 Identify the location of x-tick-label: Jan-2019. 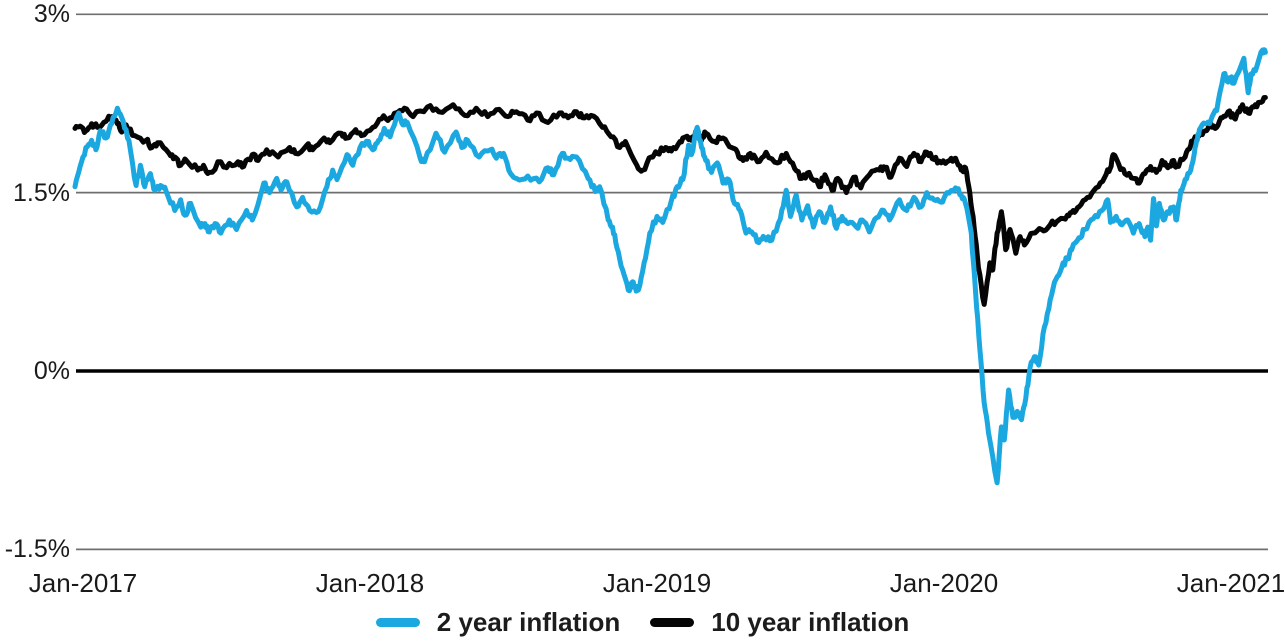
(657, 583).